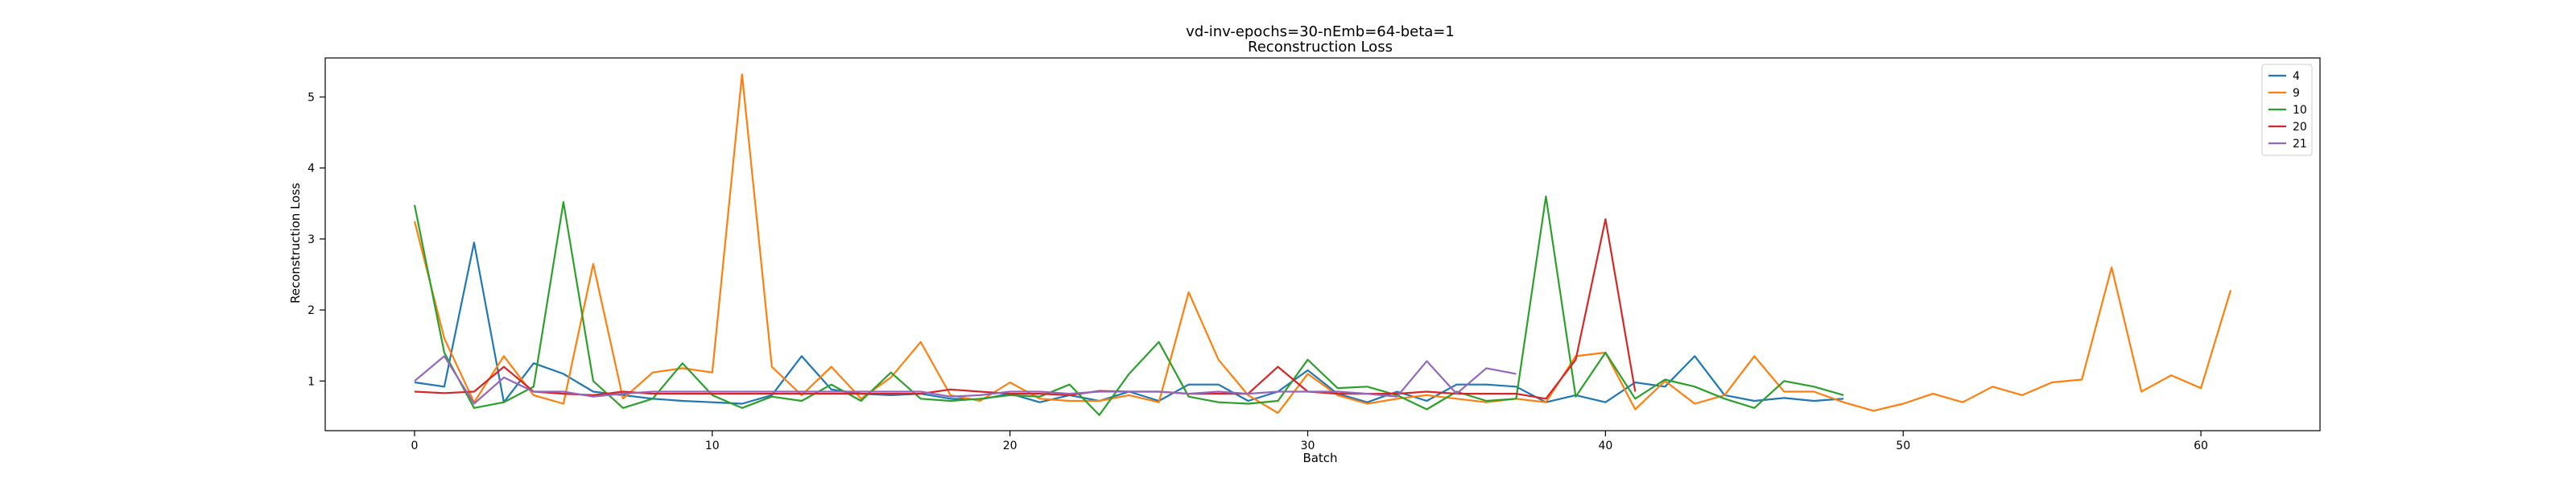 Image resolution: width=2576 pixels, height=483 pixels. What do you see at coordinates (311, 310) in the screenshot?
I see `y-tick-label: 2` at bounding box center [311, 310].